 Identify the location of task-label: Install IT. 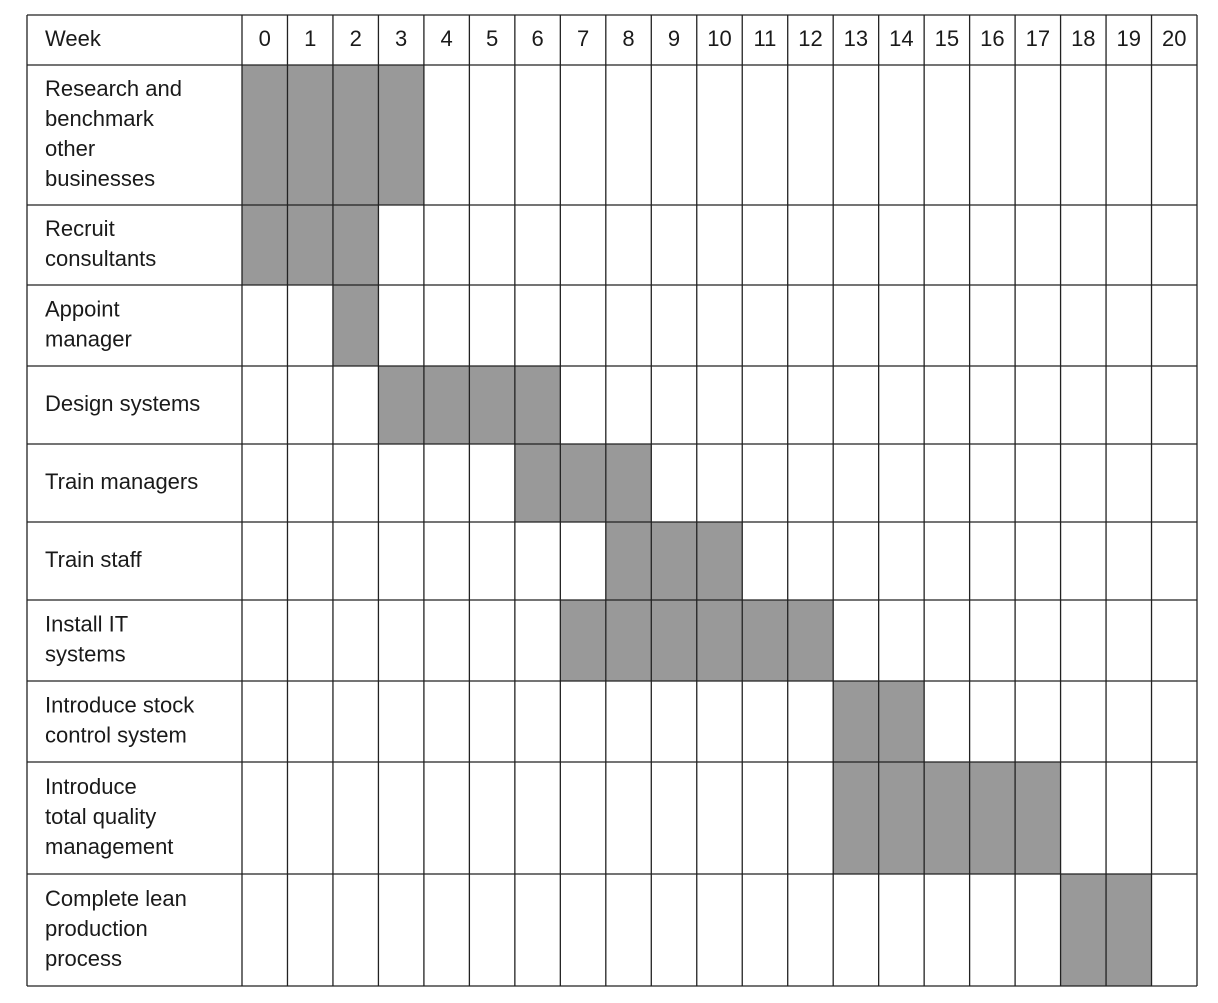
(86, 623).